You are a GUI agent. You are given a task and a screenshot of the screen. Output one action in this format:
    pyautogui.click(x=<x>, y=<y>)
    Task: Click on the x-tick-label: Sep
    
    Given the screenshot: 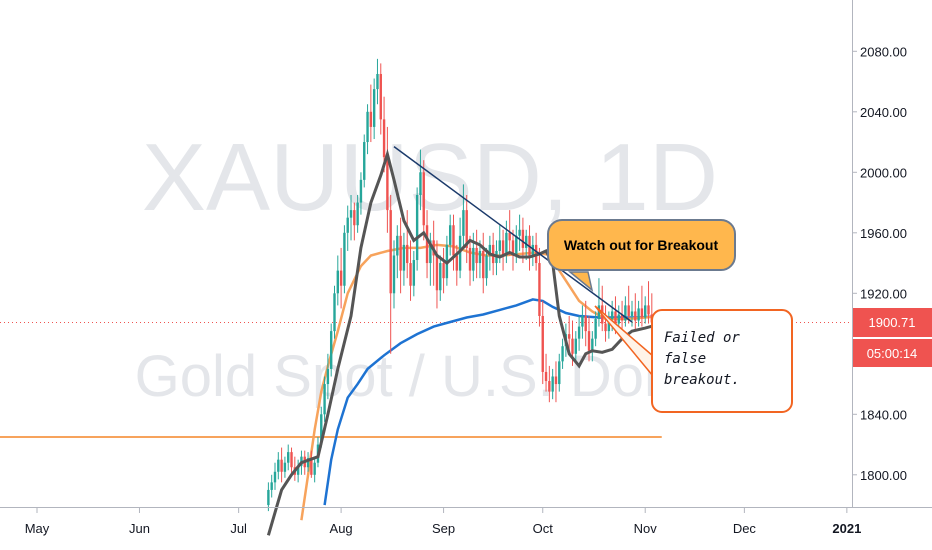 What is the action you would take?
    pyautogui.click(x=443, y=528)
    